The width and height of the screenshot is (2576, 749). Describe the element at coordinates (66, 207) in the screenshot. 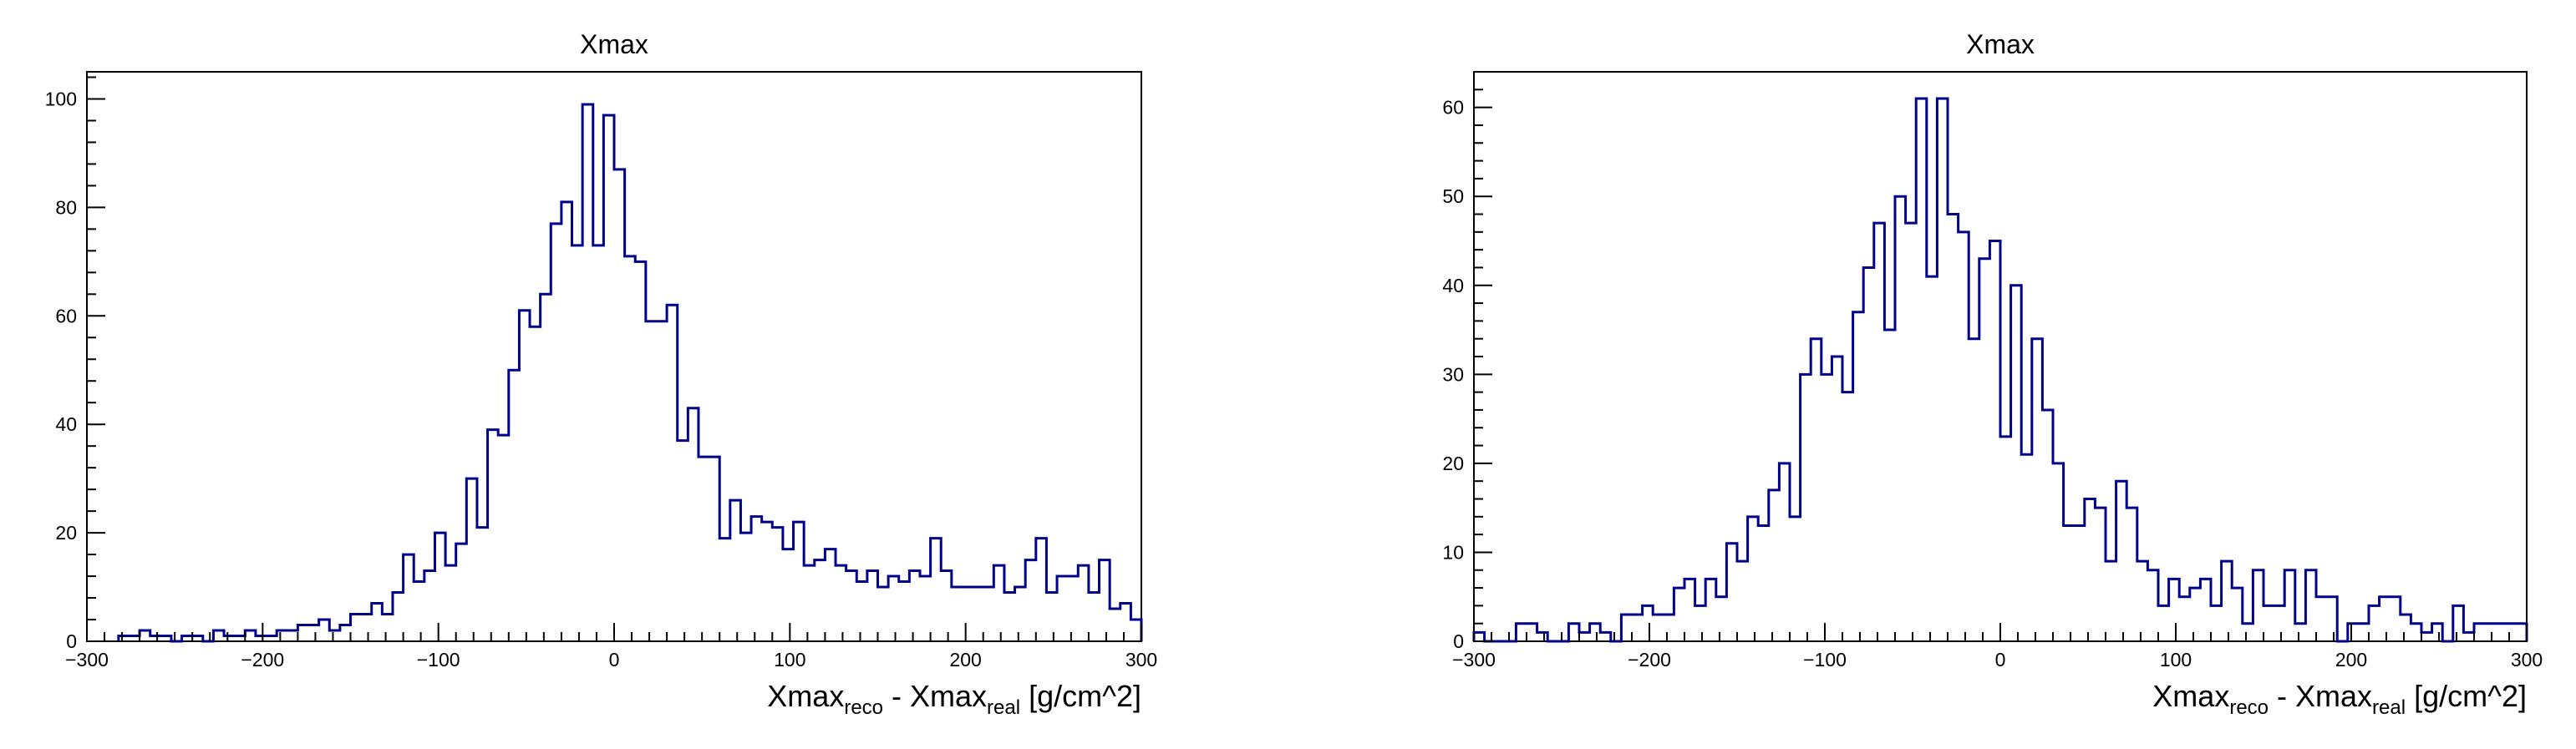

I see `y-tick-label: 80` at that location.